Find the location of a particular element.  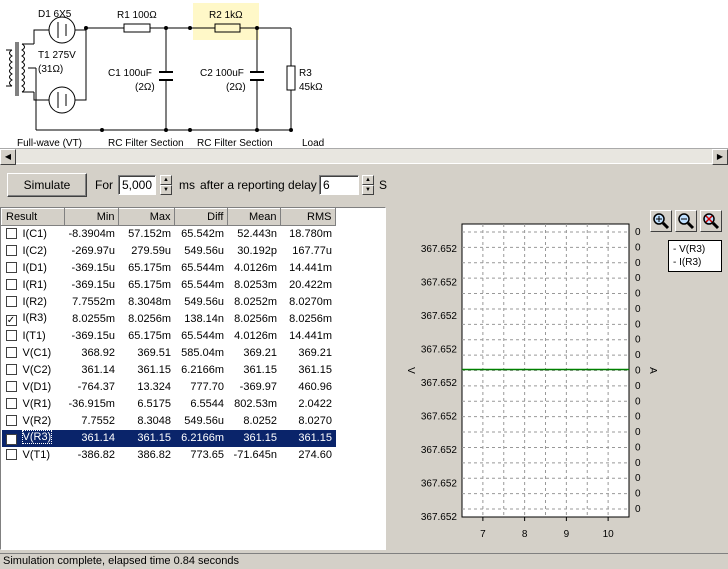

diode-d1-lower is located at coordinates (62, 100).